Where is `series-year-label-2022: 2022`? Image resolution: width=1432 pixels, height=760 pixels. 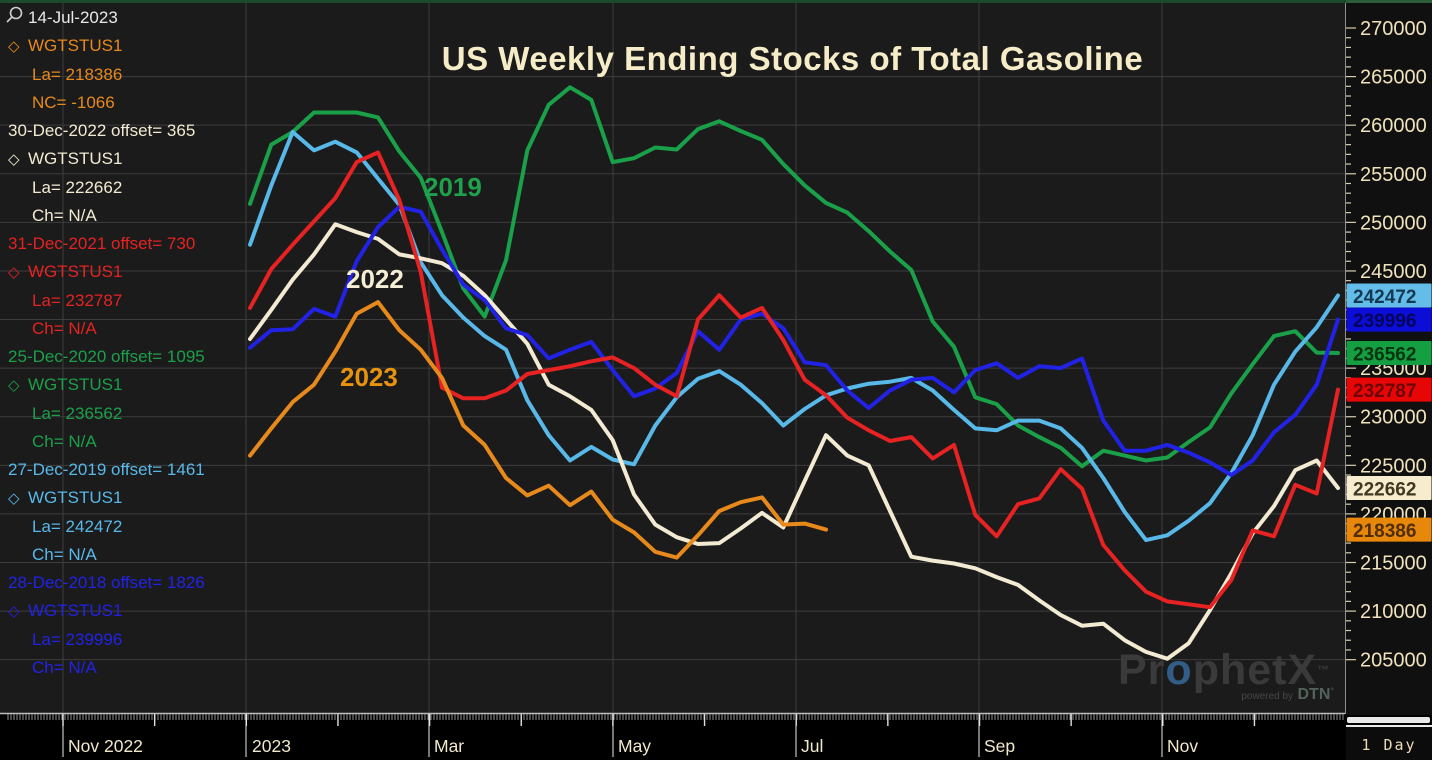
series-year-label-2022: 2022 is located at coordinates (375, 279).